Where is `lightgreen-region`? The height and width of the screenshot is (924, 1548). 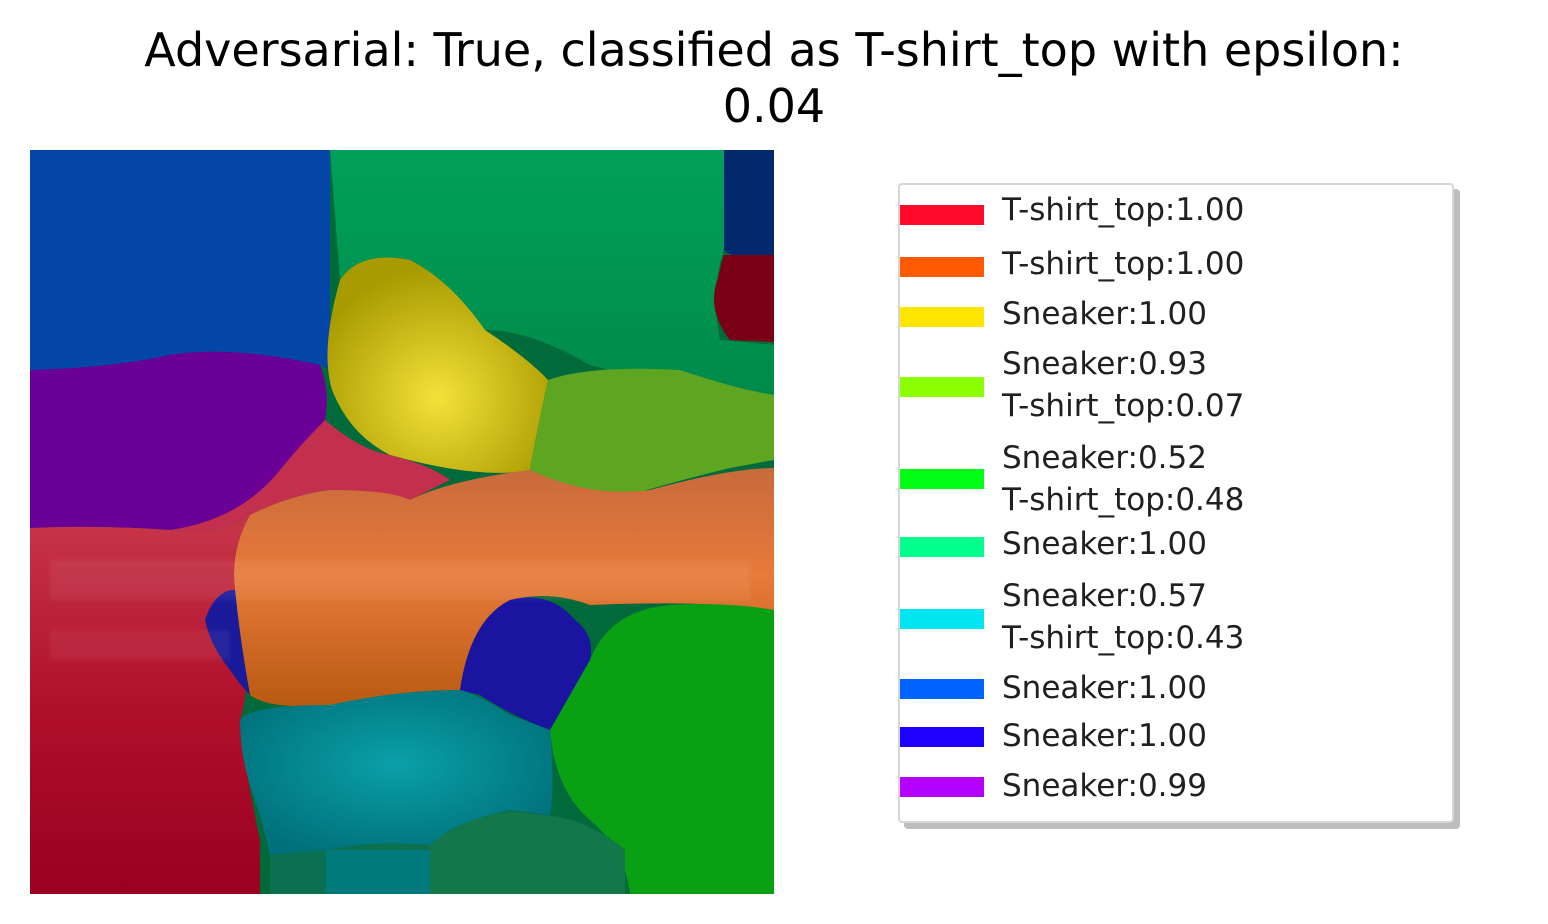
lightgreen-region is located at coordinates (652, 431).